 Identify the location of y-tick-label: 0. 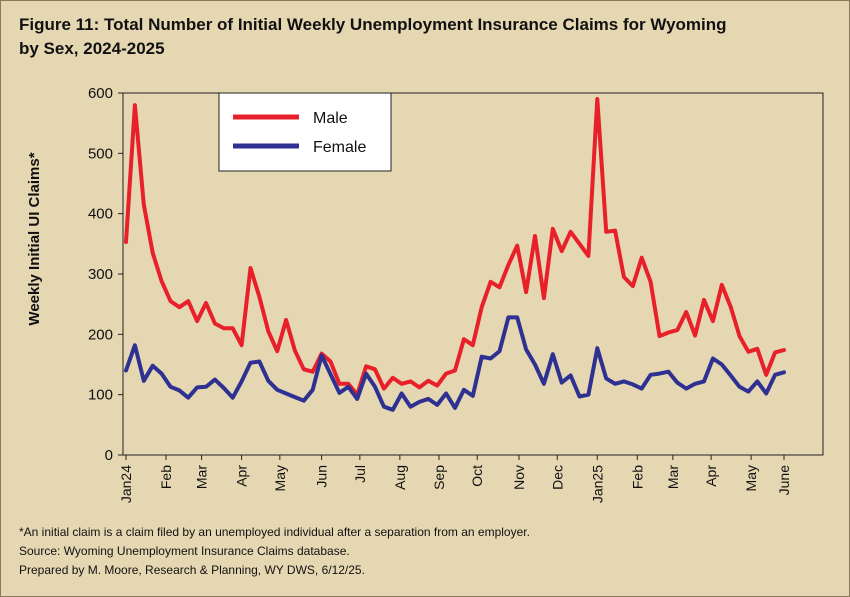
(109, 455).